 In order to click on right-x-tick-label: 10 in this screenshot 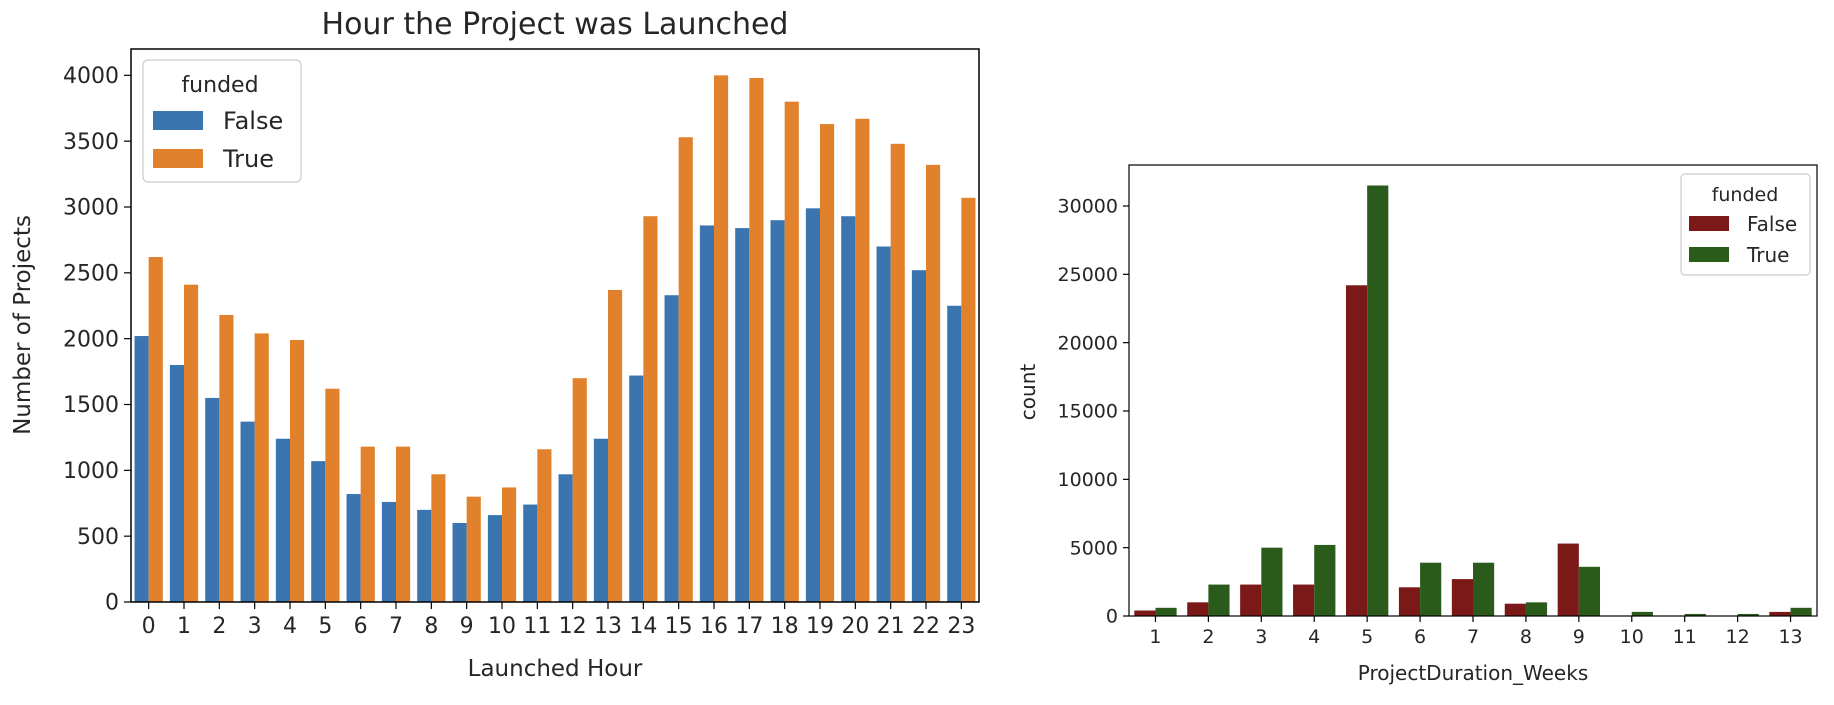, I will do `click(1632, 637)`.